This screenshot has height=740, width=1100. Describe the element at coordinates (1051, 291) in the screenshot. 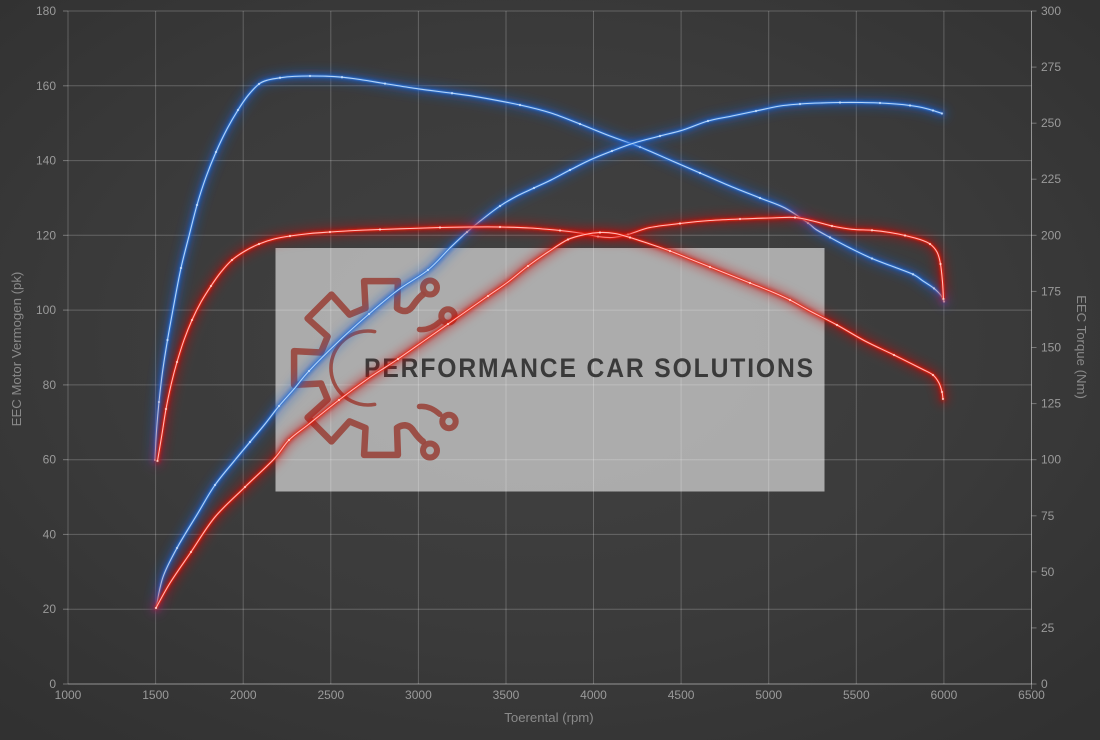

I see `svg-text: 175` at that location.